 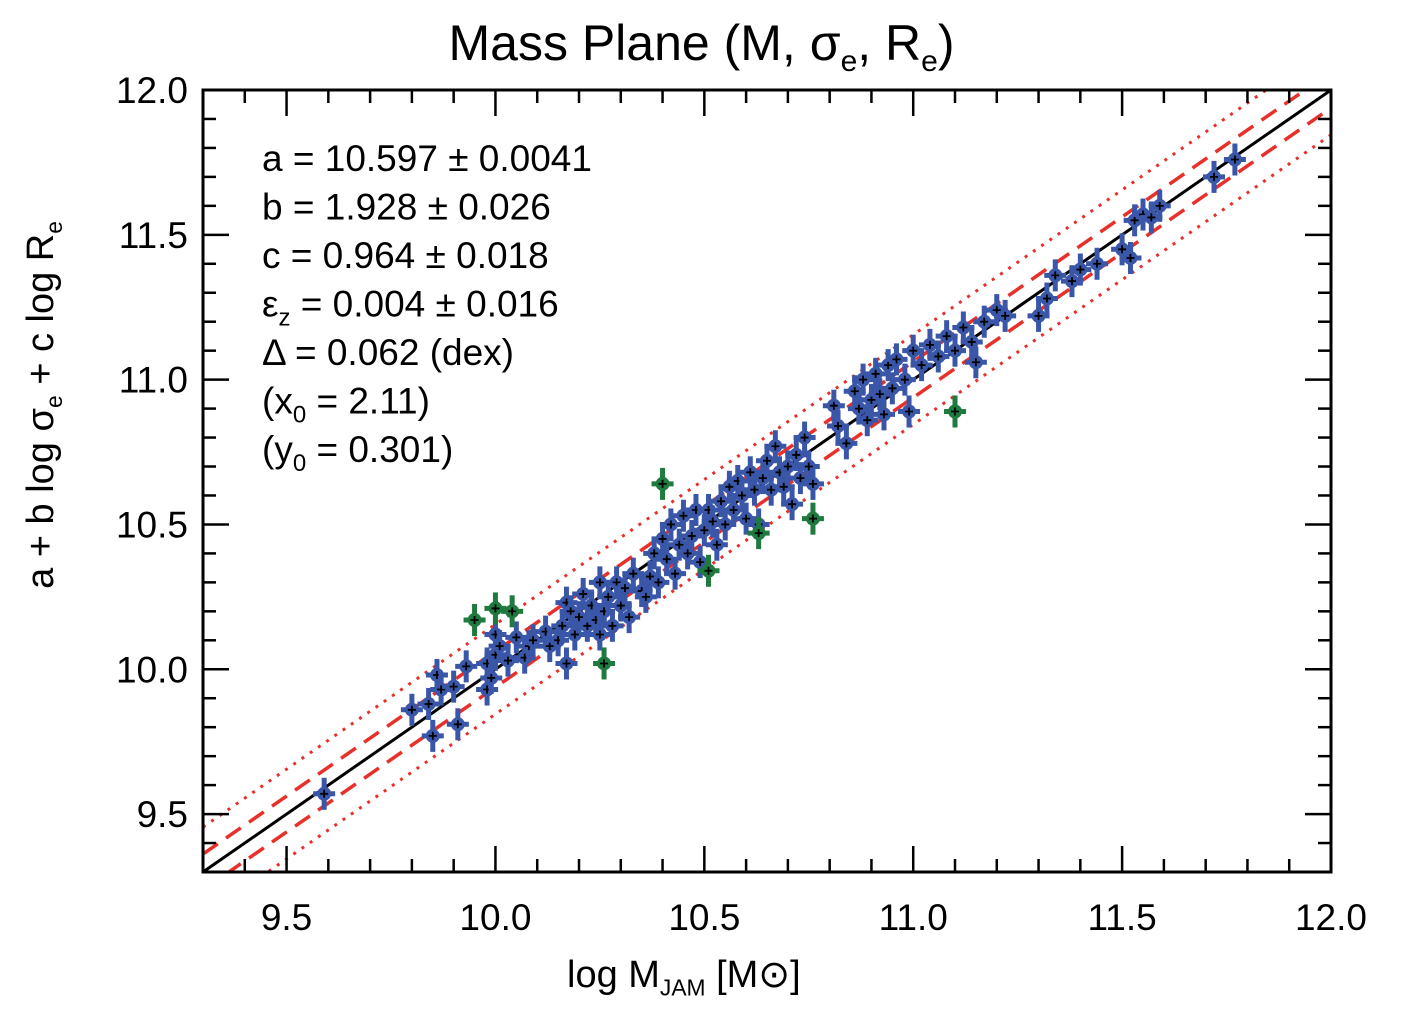 What do you see at coordinates (1121, 917) in the screenshot?
I see `x-tick-label: 11.5` at bounding box center [1121, 917].